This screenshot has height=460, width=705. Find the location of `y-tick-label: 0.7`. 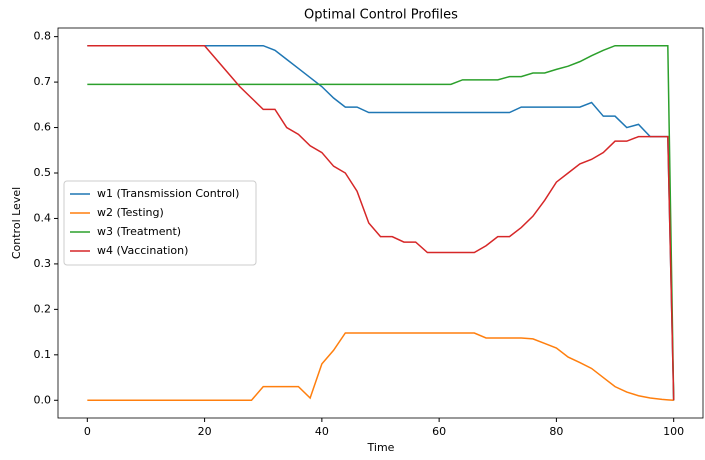

y-tick-label: 0.7 is located at coordinates (43, 81).